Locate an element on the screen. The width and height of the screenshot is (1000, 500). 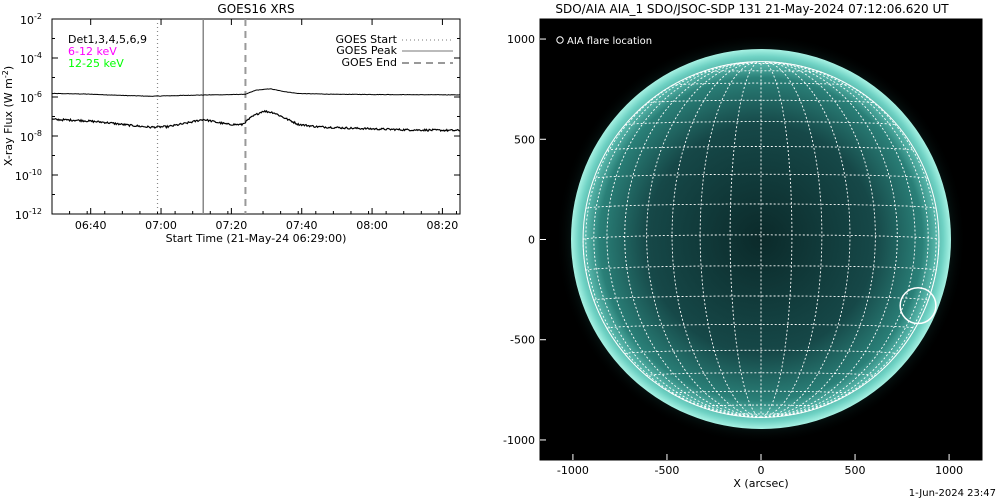
flare-location-marker is located at coordinates (918, 306).